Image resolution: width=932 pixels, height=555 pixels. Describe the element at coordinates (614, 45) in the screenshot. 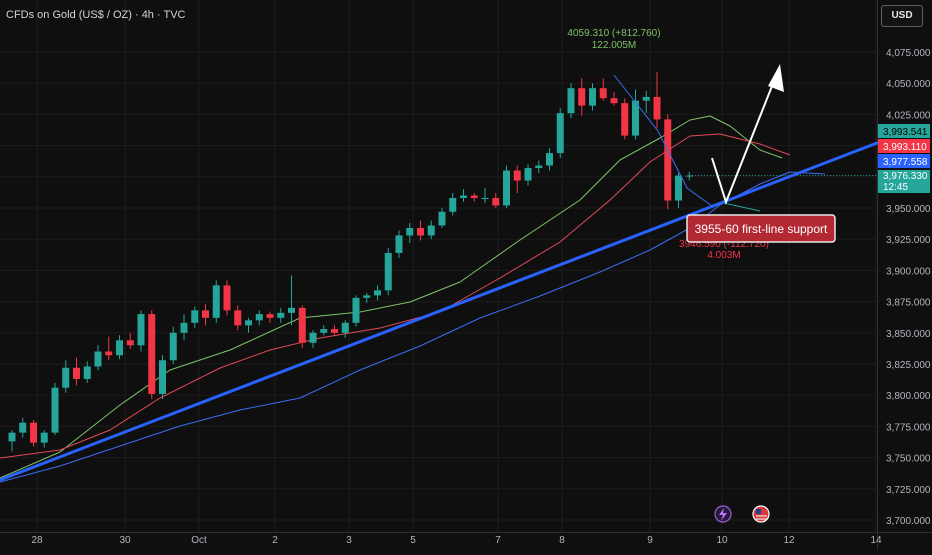

I see `high-volume-label: 122.005M` at that location.